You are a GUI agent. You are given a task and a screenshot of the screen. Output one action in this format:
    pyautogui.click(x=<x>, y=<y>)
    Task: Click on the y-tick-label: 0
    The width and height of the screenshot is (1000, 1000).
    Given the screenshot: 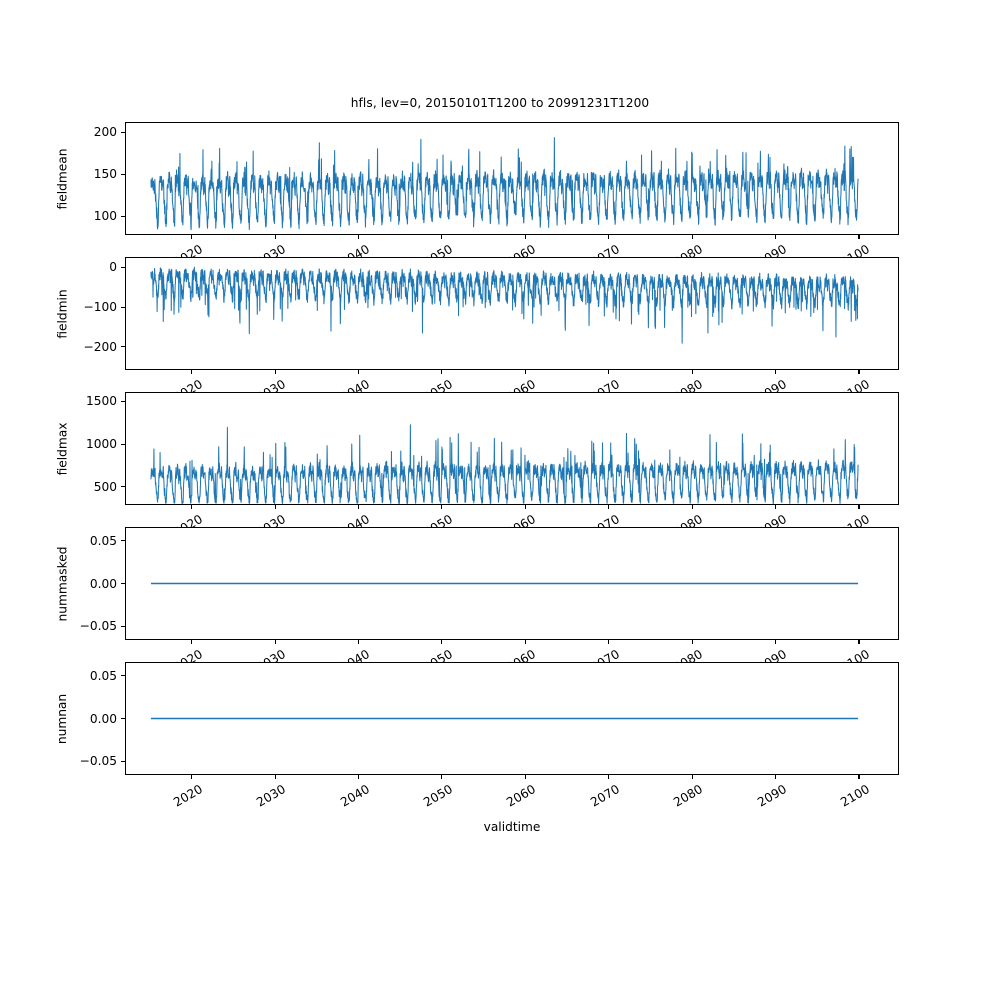 What is the action you would take?
    pyautogui.click(x=113, y=267)
    